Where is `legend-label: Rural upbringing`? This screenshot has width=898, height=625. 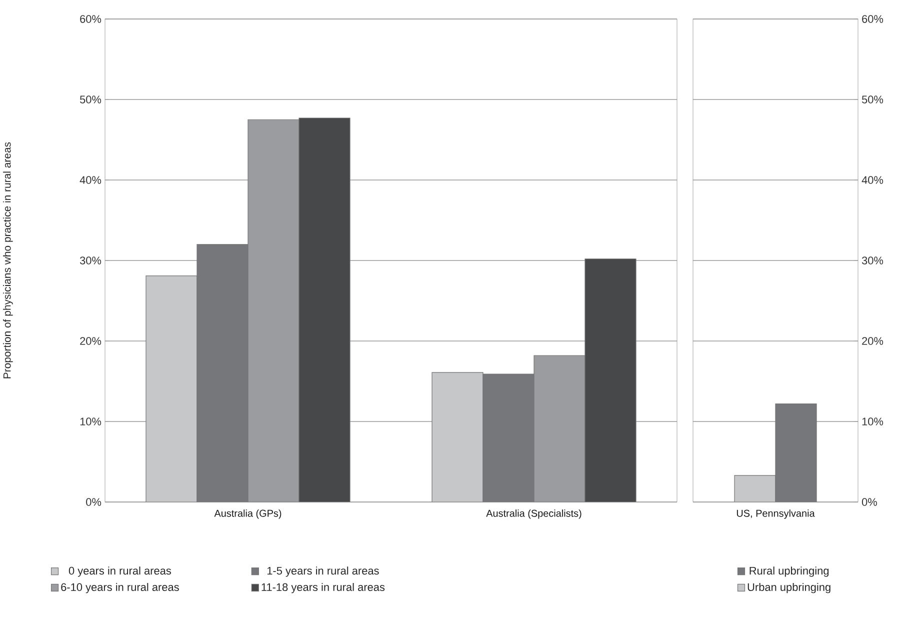
legend-label: Rural upbringing is located at coordinates (789, 571).